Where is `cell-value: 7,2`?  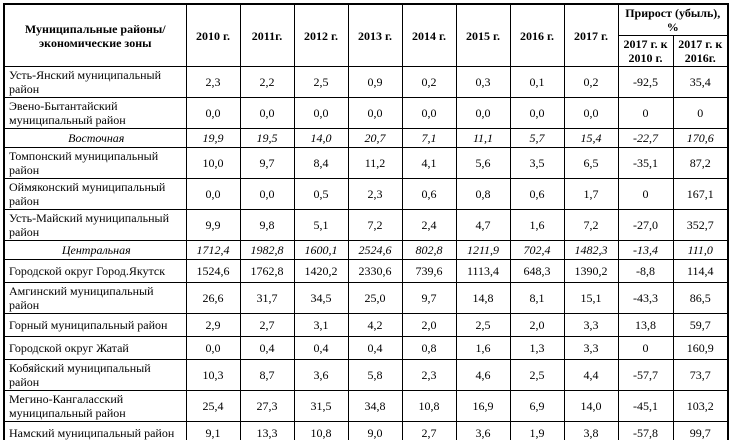 cell-value: 7,2 is located at coordinates (375, 225).